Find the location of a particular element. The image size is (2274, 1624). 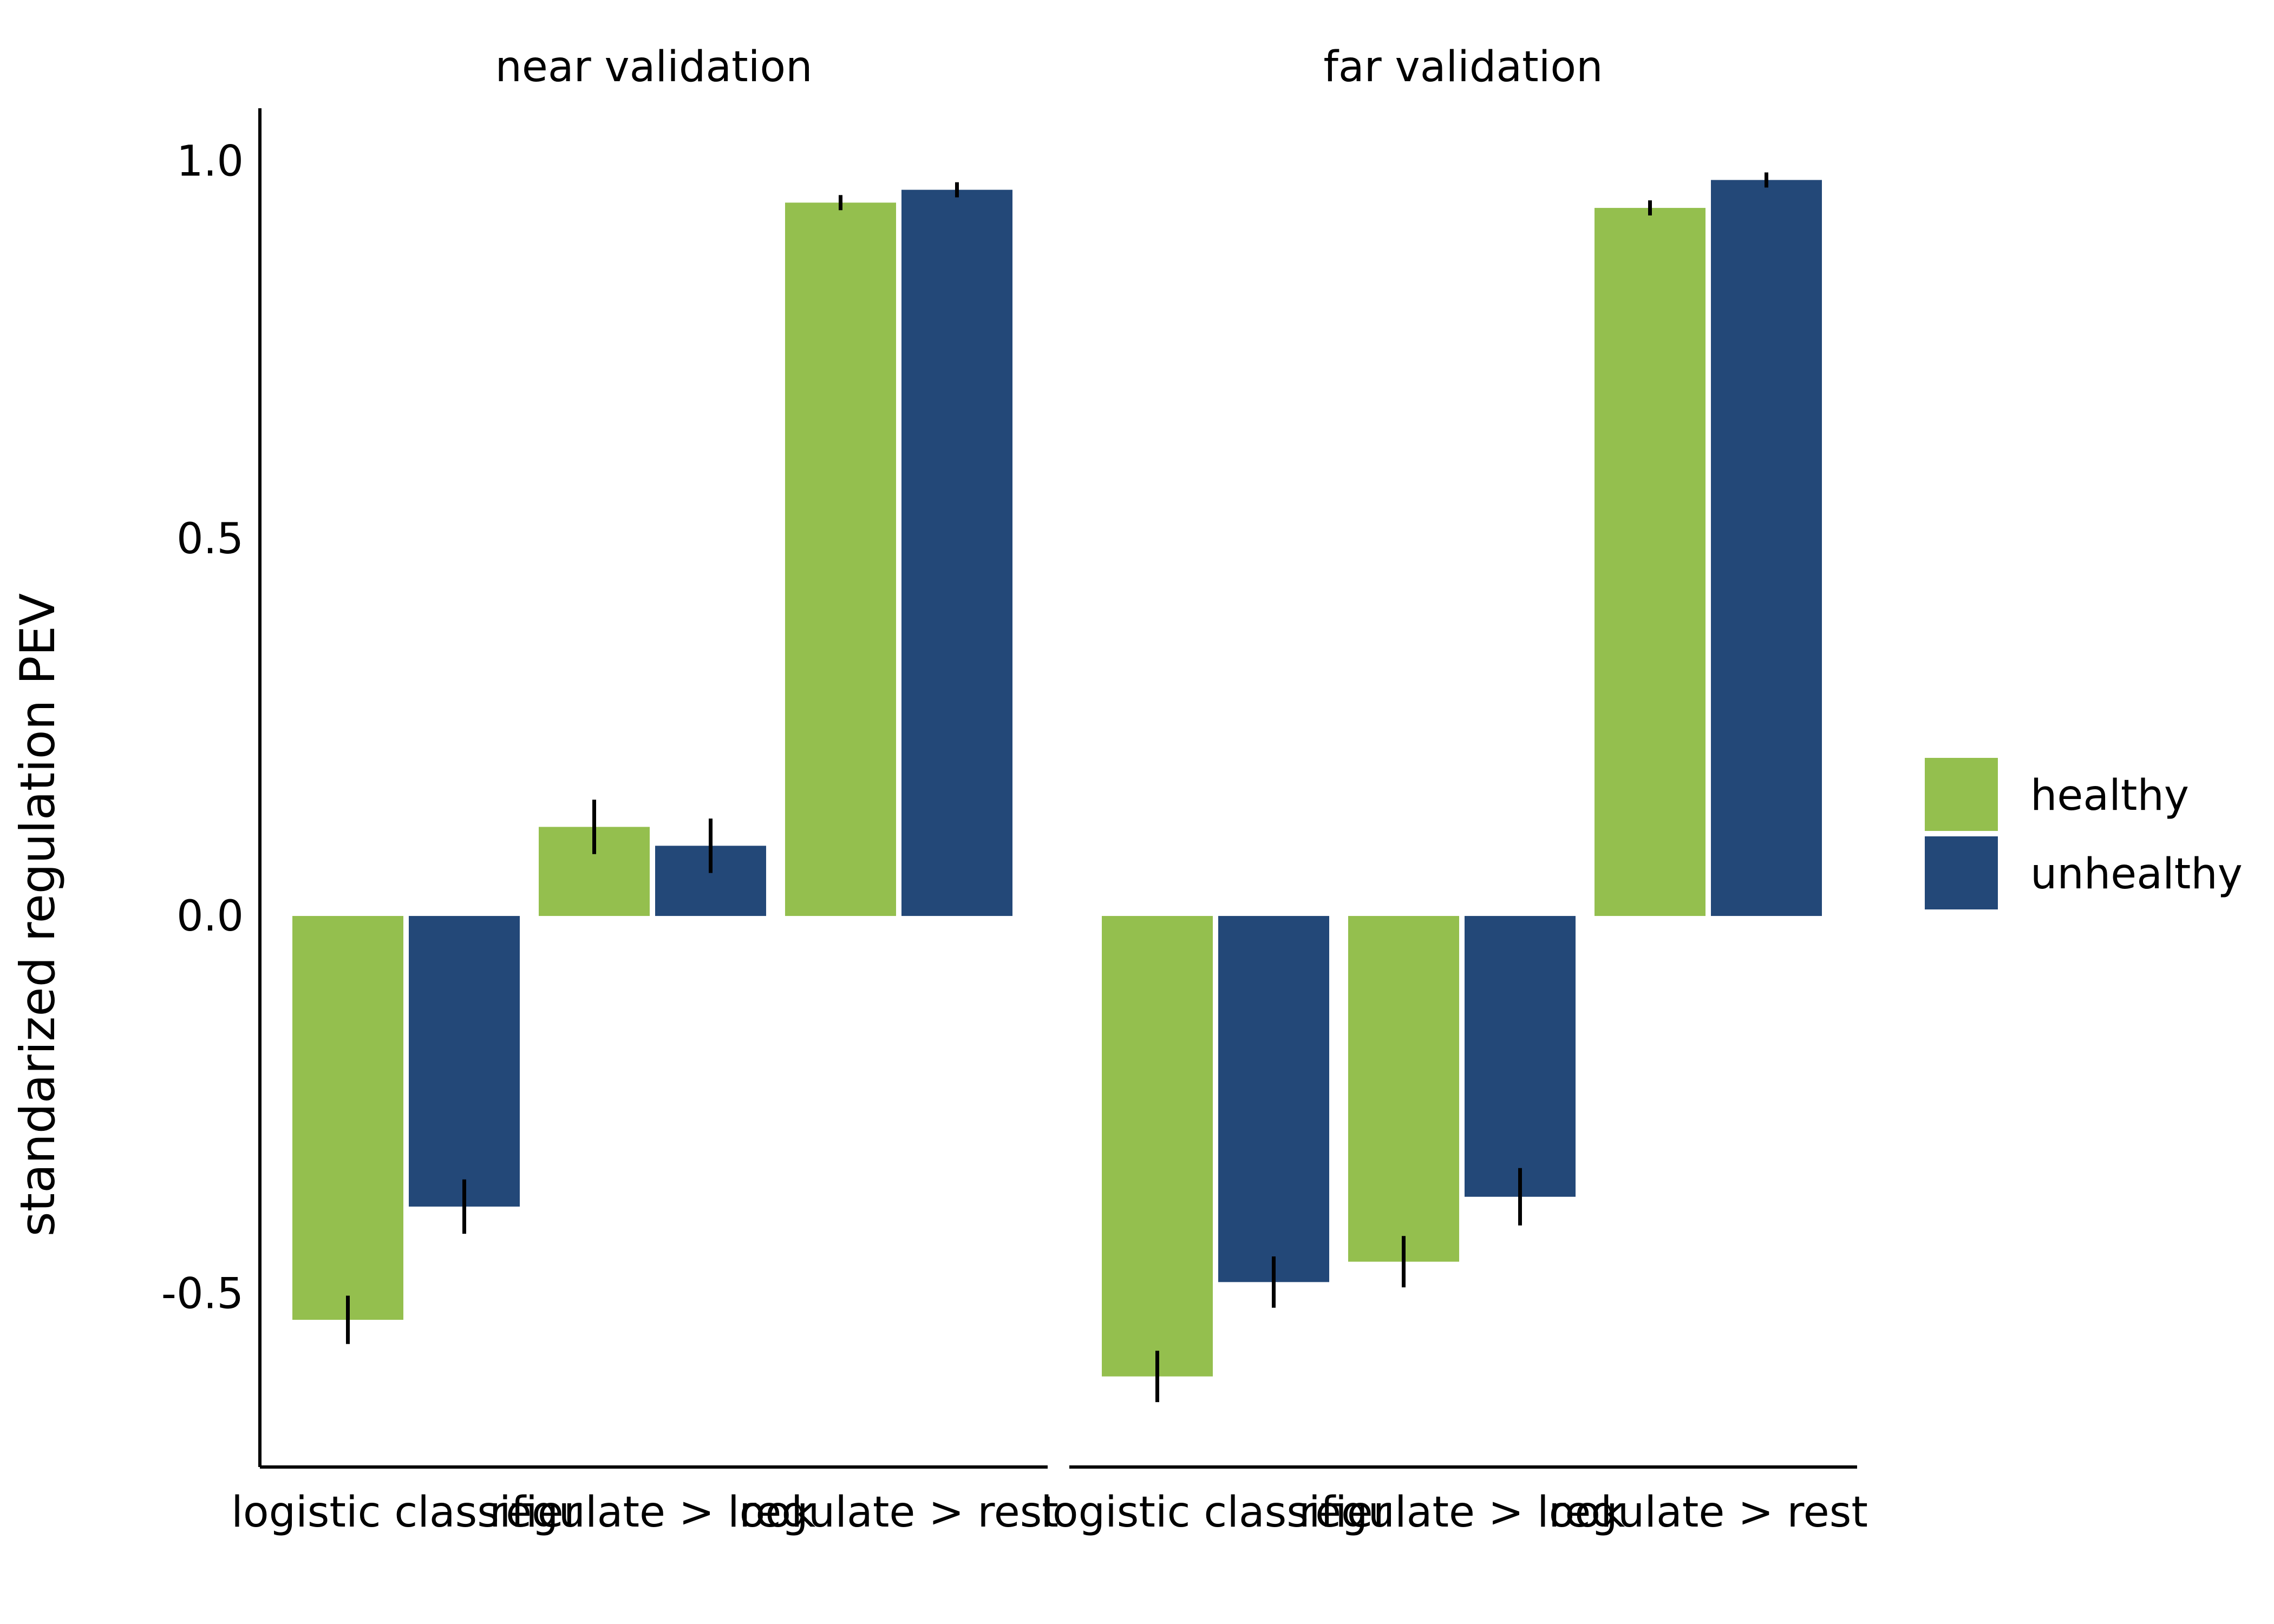

legend-label: healthy is located at coordinates (2110, 795).